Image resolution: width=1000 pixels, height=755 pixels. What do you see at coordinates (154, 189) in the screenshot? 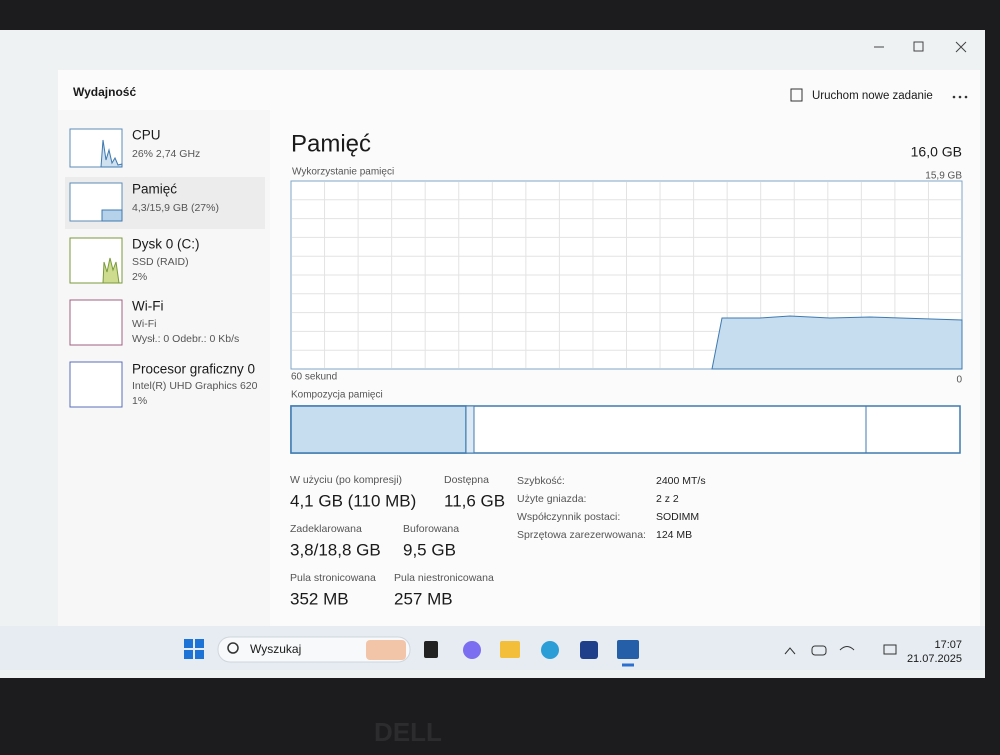
I see `item-title: Pamięć` at bounding box center [154, 189].